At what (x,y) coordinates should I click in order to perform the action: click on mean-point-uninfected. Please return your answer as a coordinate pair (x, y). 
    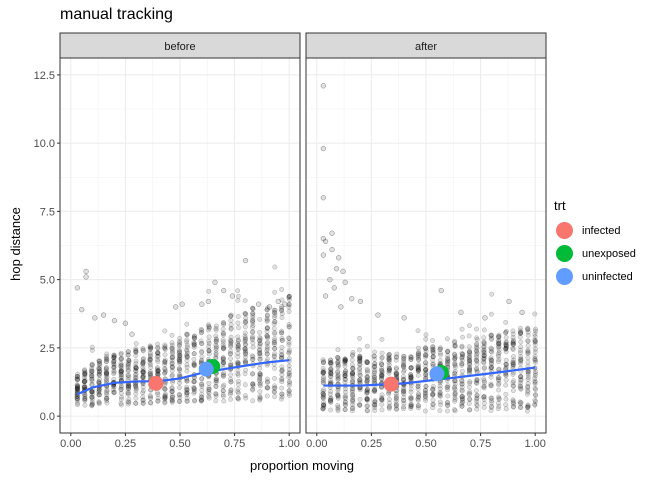
    Looking at the image, I should click on (206, 369).